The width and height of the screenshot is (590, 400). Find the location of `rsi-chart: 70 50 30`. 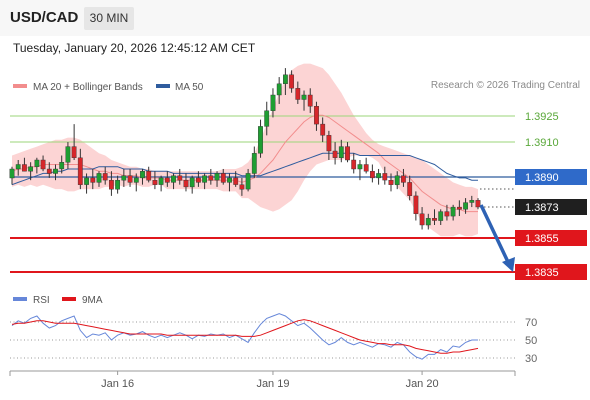

rsi-chart: 70 50 30 is located at coordinates (273, 339).